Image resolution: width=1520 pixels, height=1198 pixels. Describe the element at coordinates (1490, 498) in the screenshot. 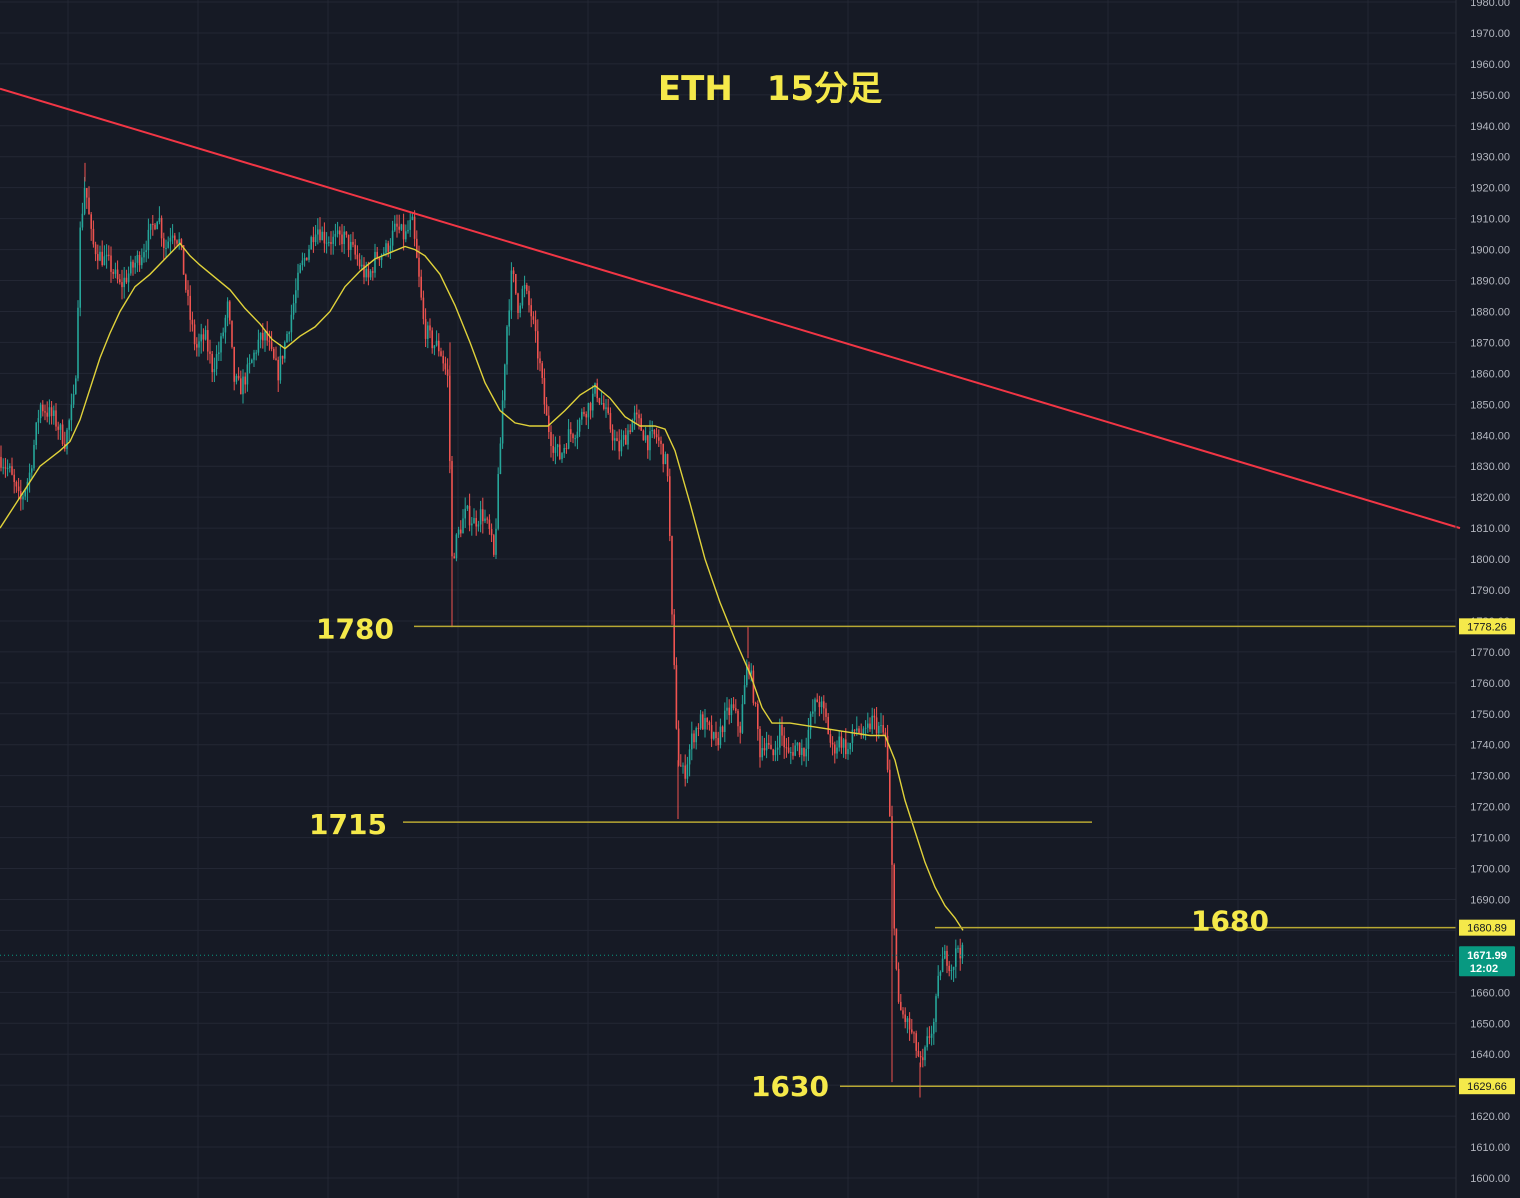

I see `price-tick-label: 1820.00` at that location.